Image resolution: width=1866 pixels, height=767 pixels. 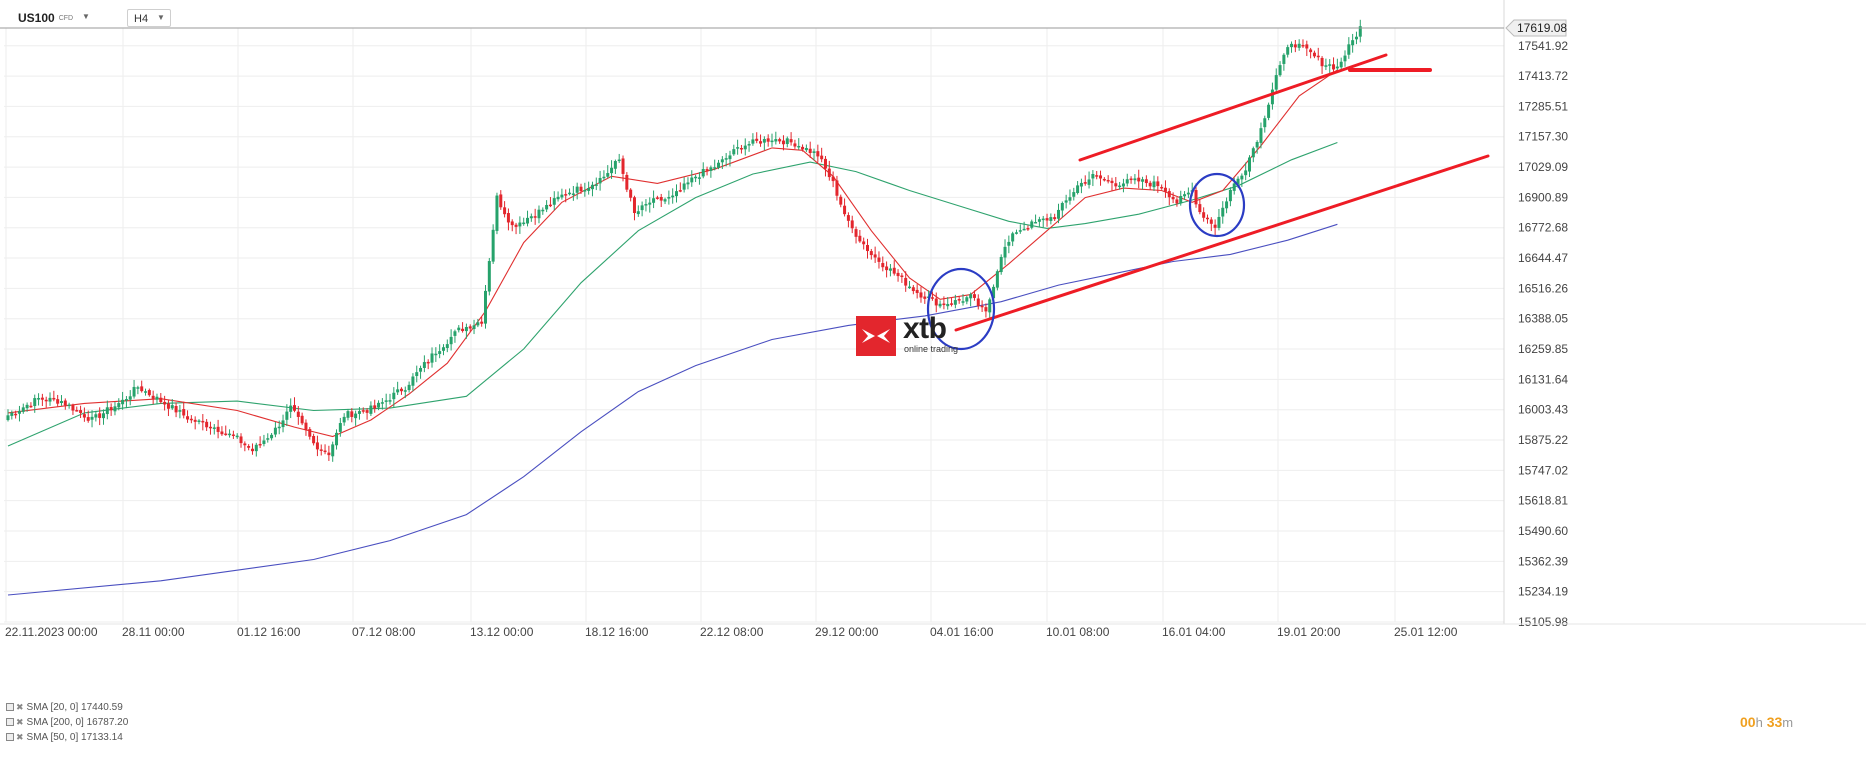 What do you see at coordinates (149, 18) in the screenshot?
I see `timeframe-selector: H4 ▼` at bounding box center [149, 18].